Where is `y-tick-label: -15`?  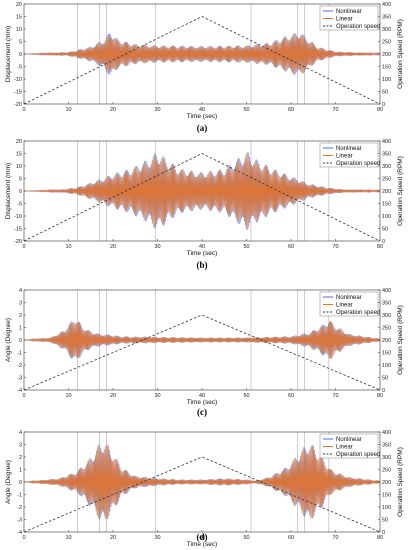
y-tick-label: -15 is located at coordinates (18, 230).